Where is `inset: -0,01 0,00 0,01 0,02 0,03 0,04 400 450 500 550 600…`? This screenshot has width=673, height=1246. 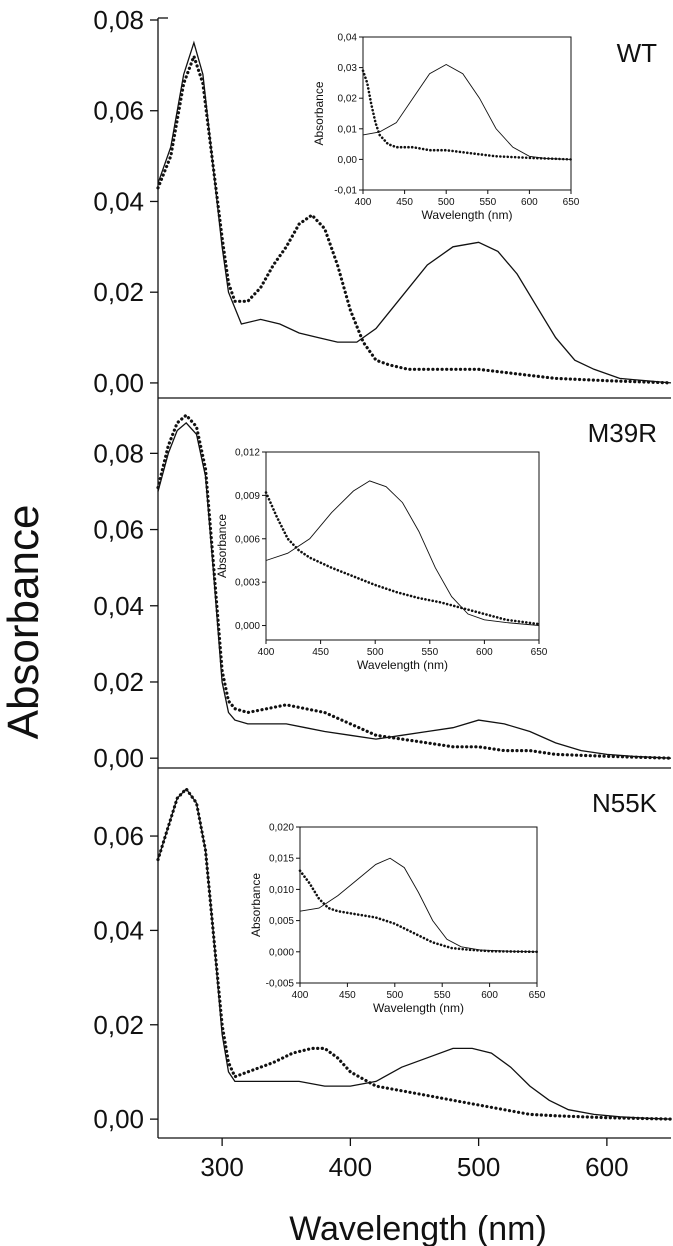
inset: -0,01 0,00 0,01 0,02 0,03 0,04 400 450 500 550 600… is located at coordinates (446, 128).